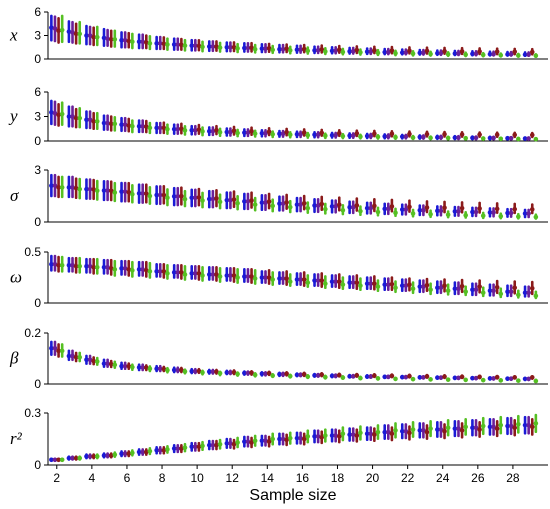  Describe the element at coordinates (32, 413) in the screenshot. I see `y-tick-label: 0.3` at that location.